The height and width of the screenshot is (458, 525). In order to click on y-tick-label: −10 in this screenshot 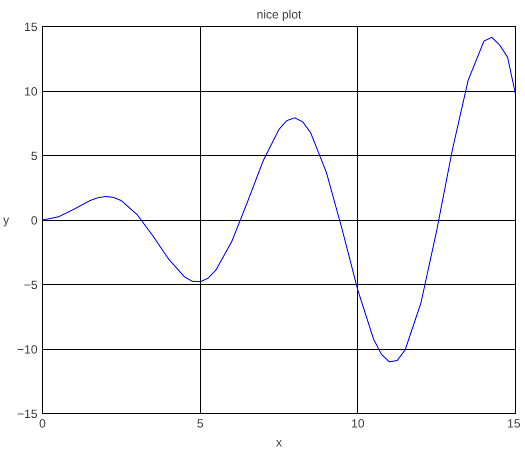, I will do `click(27, 349)`.